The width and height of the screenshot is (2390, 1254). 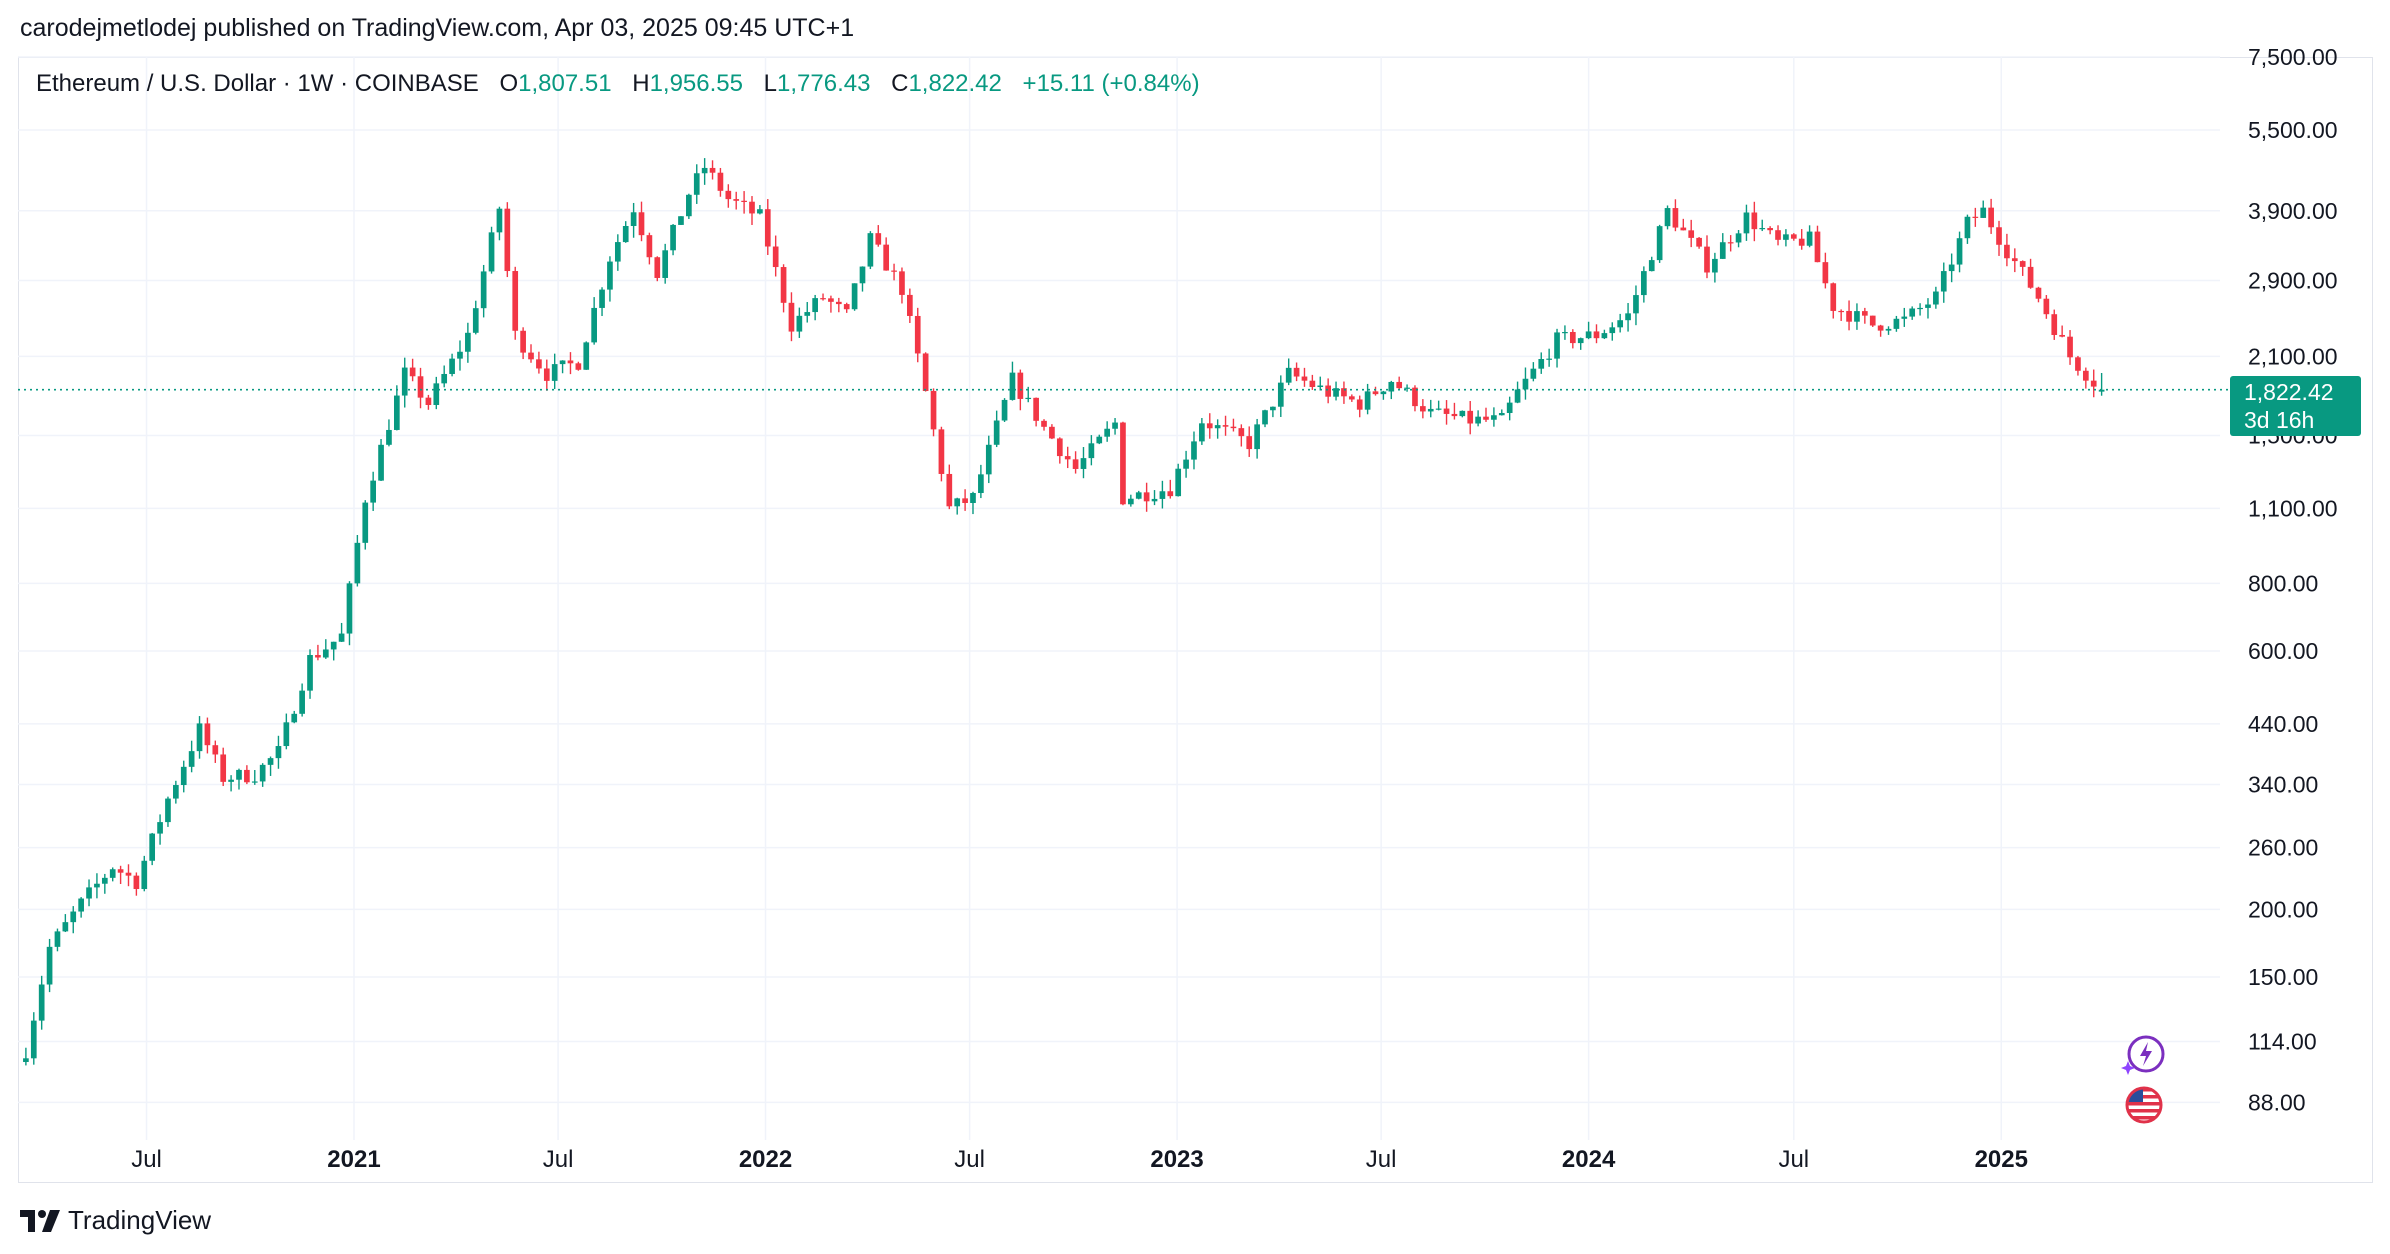 I want to click on us-flag-icon, so click(x=2142, y=1103).